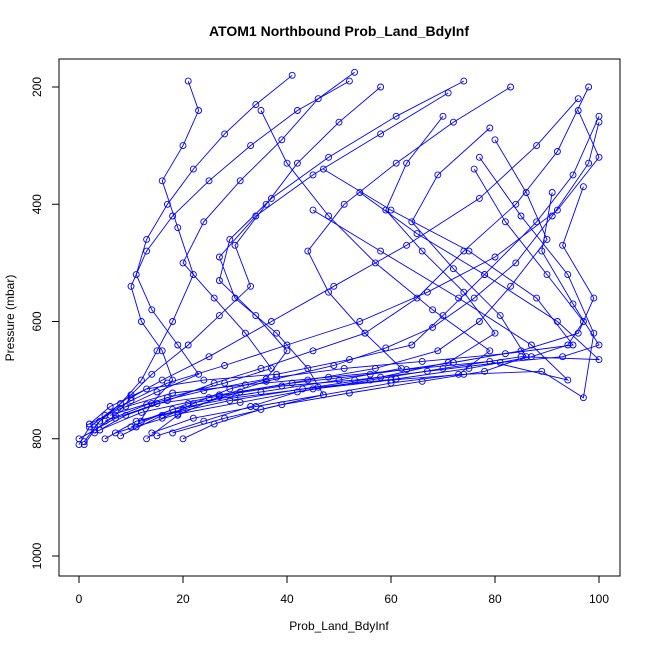 This screenshot has width=650, height=650. Describe the element at coordinates (37, 204) in the screenshot. I see `y-tick-label: 400` at that location.